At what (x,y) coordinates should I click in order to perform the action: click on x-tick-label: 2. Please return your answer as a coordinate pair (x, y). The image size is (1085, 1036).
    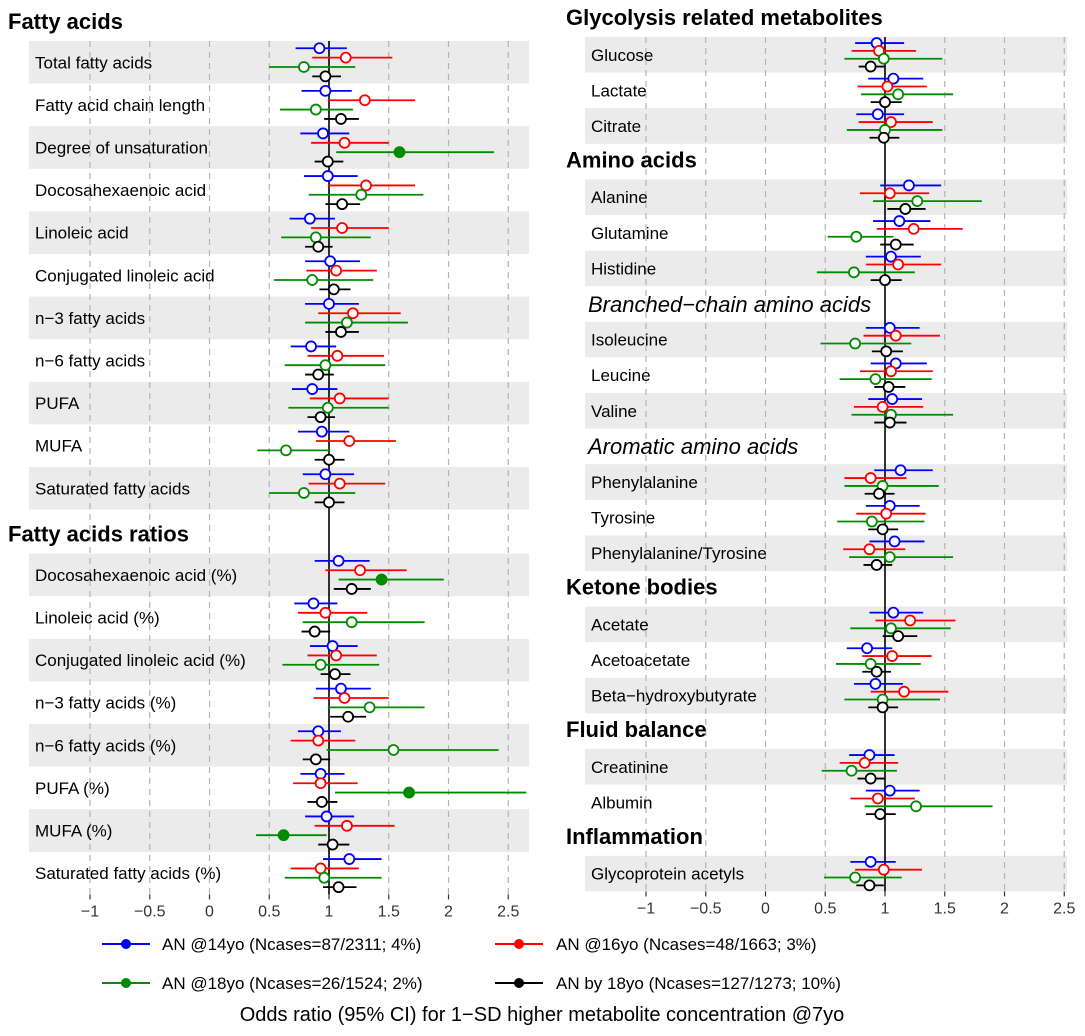
    Looking at the image, I should click on (448, 911).